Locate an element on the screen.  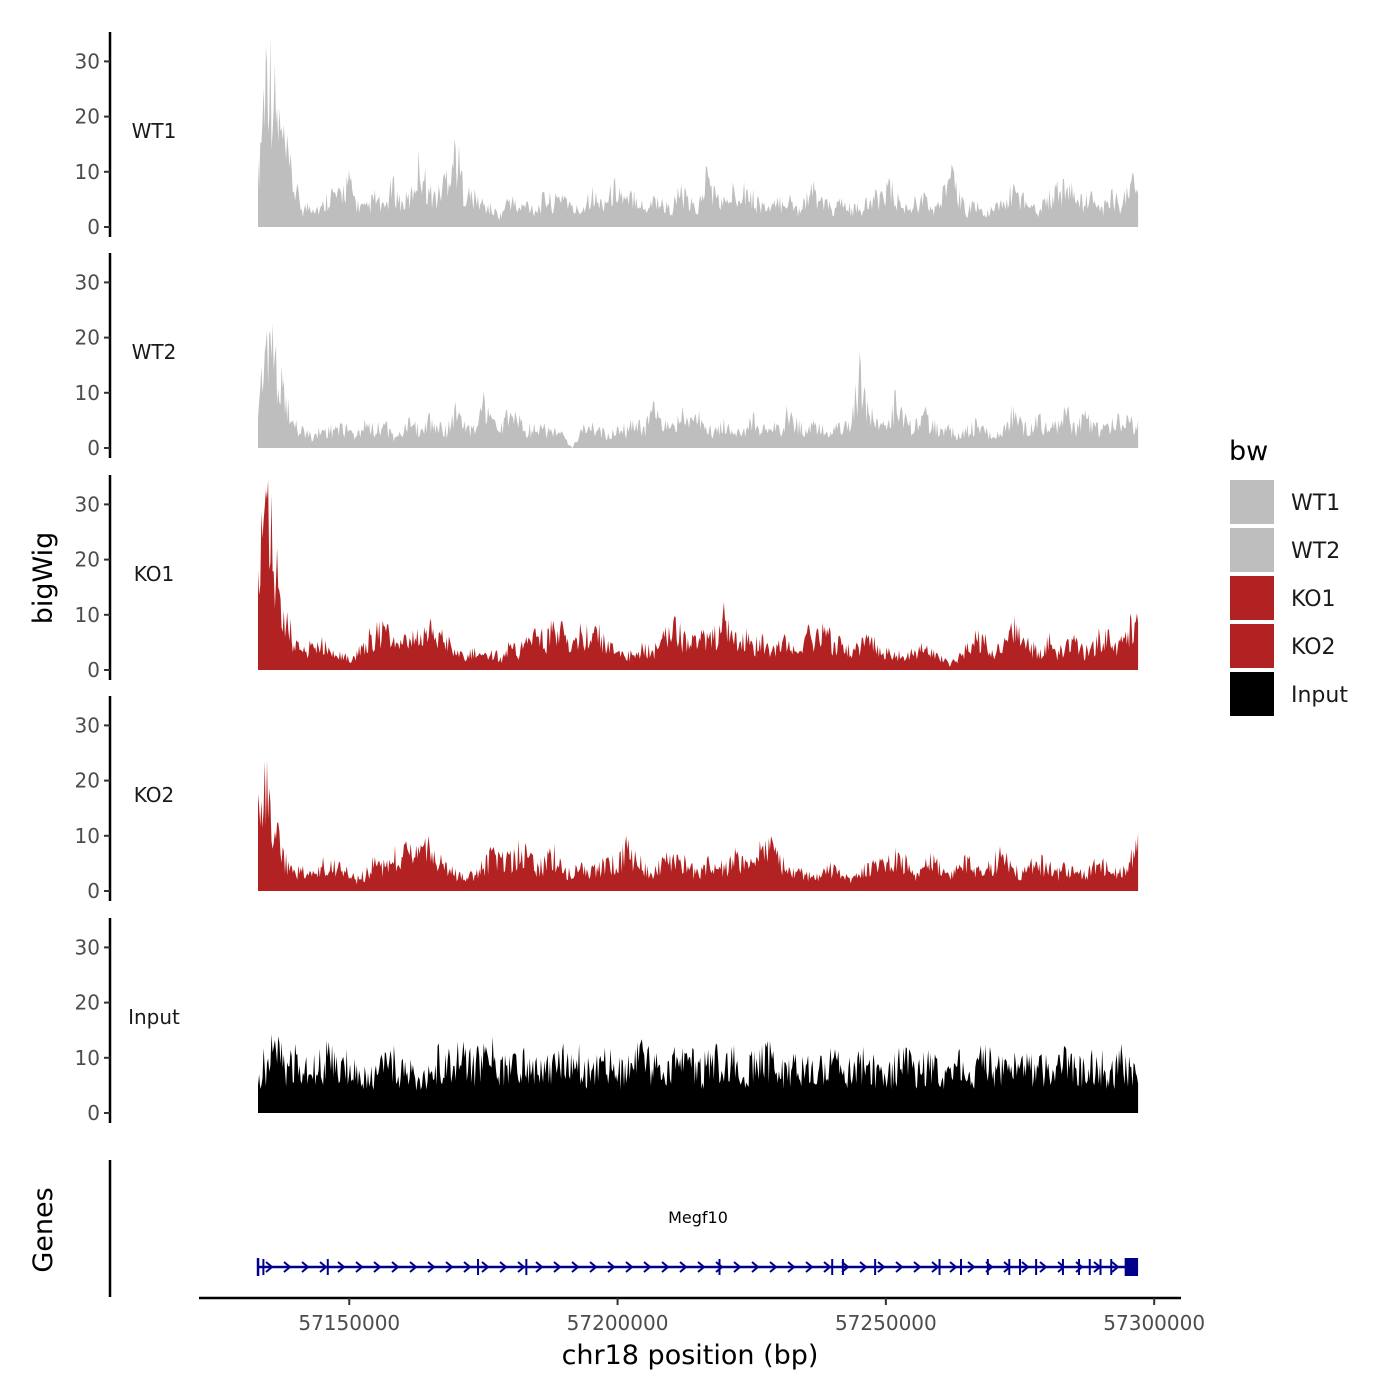
legend-label-input: Input is located at coordinates (1319, 695).